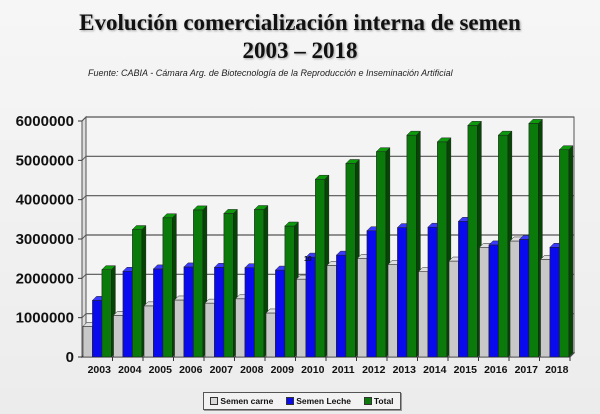 The image size is (600, 414). Describe the element at coordinates (45, 121) in the screenshot. I see `y-tick-label: 6000000` at that location.